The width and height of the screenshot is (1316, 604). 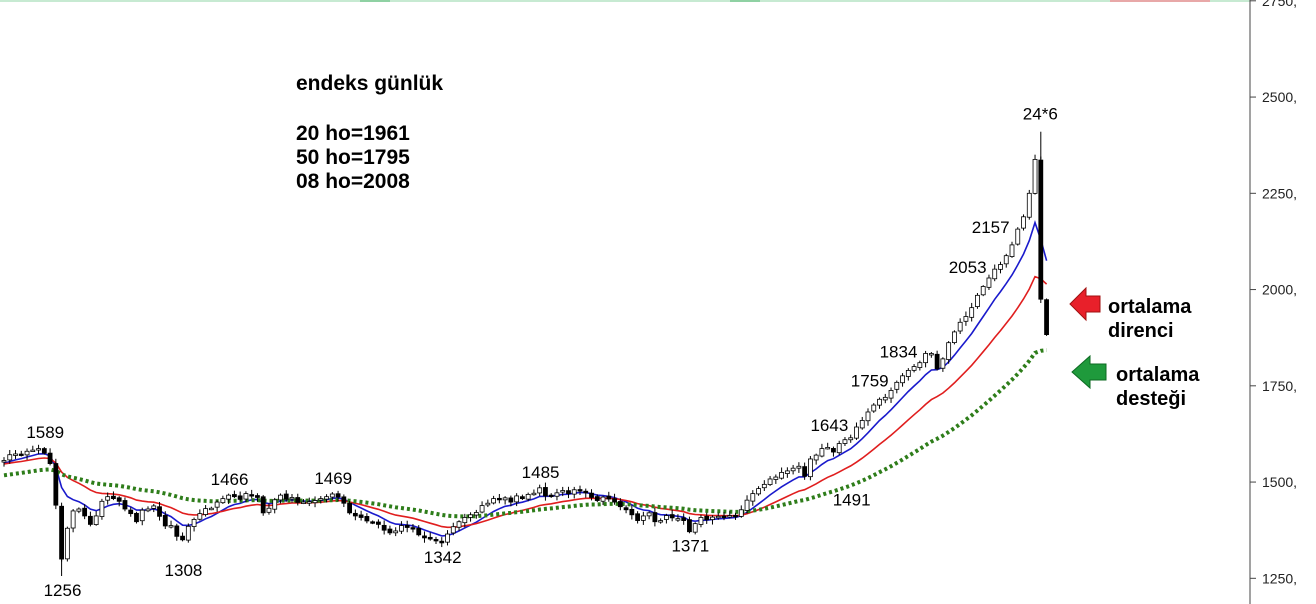 I want to click on price-label: 2053, so click(x=968, y=267).